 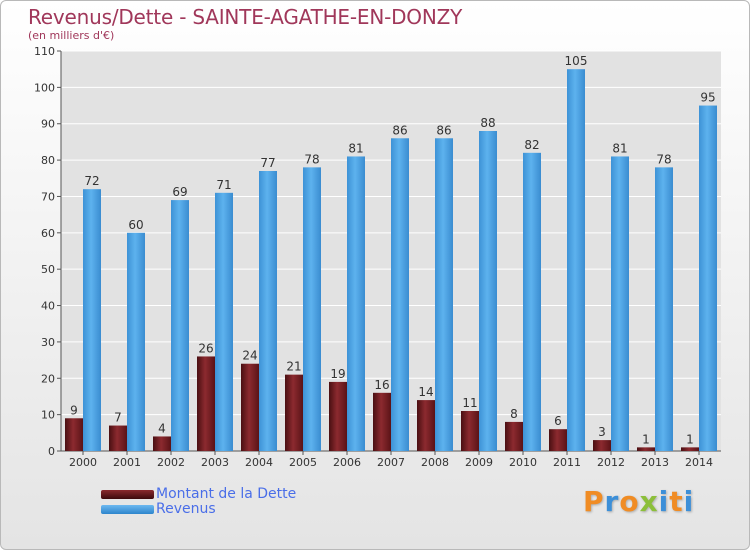 I want to click on x-tick-label: 2002, so click(x=171, y=462).